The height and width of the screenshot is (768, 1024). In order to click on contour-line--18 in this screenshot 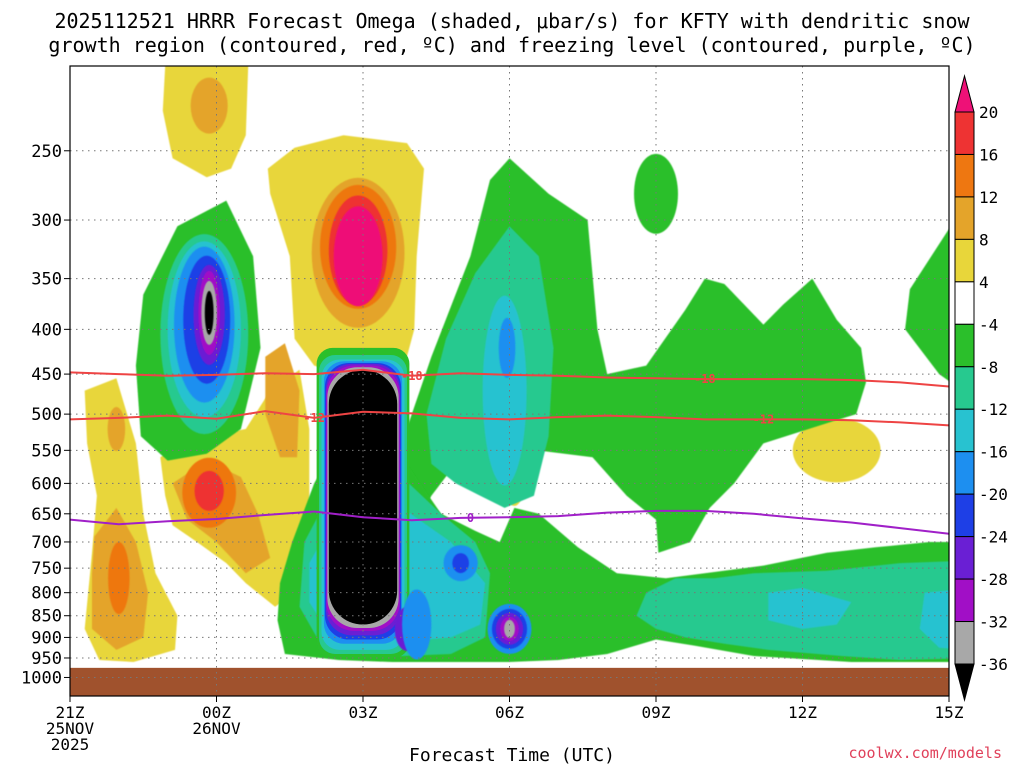, I will do `click(509, 378)`.